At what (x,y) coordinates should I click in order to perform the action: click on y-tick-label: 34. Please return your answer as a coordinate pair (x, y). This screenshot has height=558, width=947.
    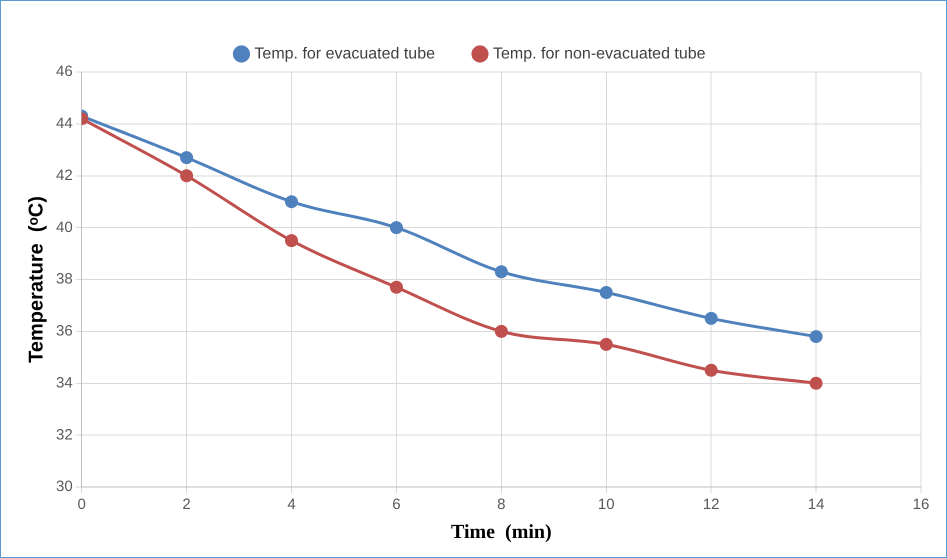
    Looking at the image, I should click on (64, 383).